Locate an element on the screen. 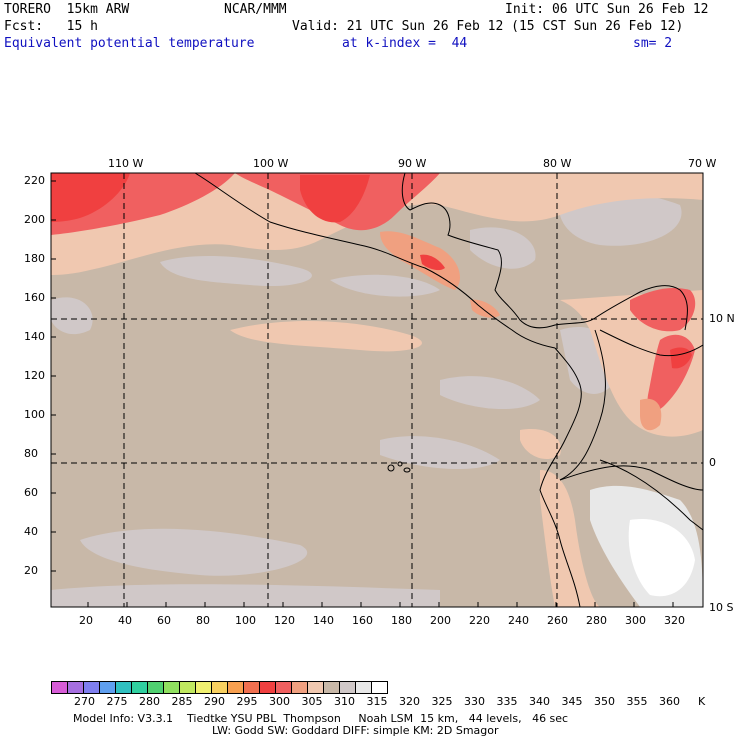 The height and width of the screenshot is (740, 740). colorbar-label: 345 is located at coordinates (572, 701).